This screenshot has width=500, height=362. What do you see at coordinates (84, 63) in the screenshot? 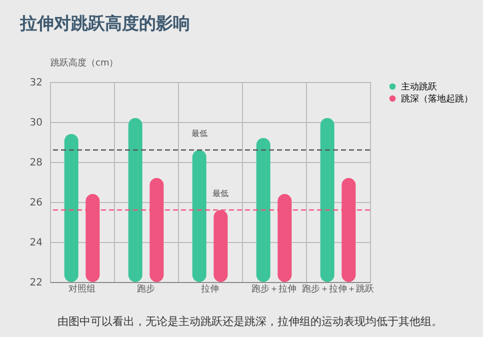
I see `y-axis-title: 跳跃高度（cm）` at bounding box center [84, 63].